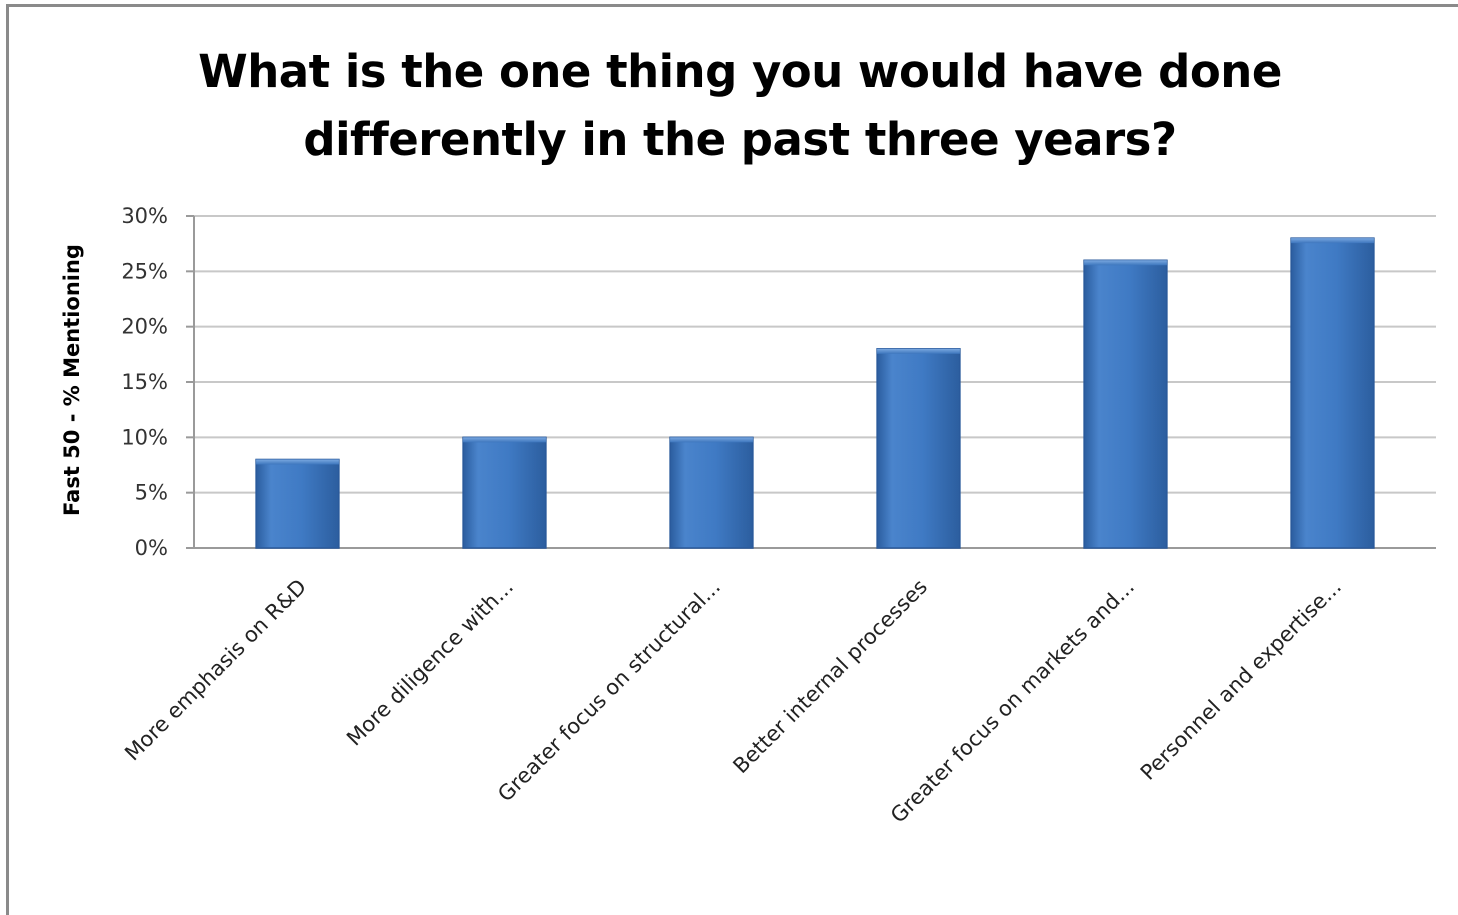 The image size is (1458, 915). Describe the element at coordinates (830, 677) in the screenshot. I see `x-tick-label: Better internal processes` at that location.